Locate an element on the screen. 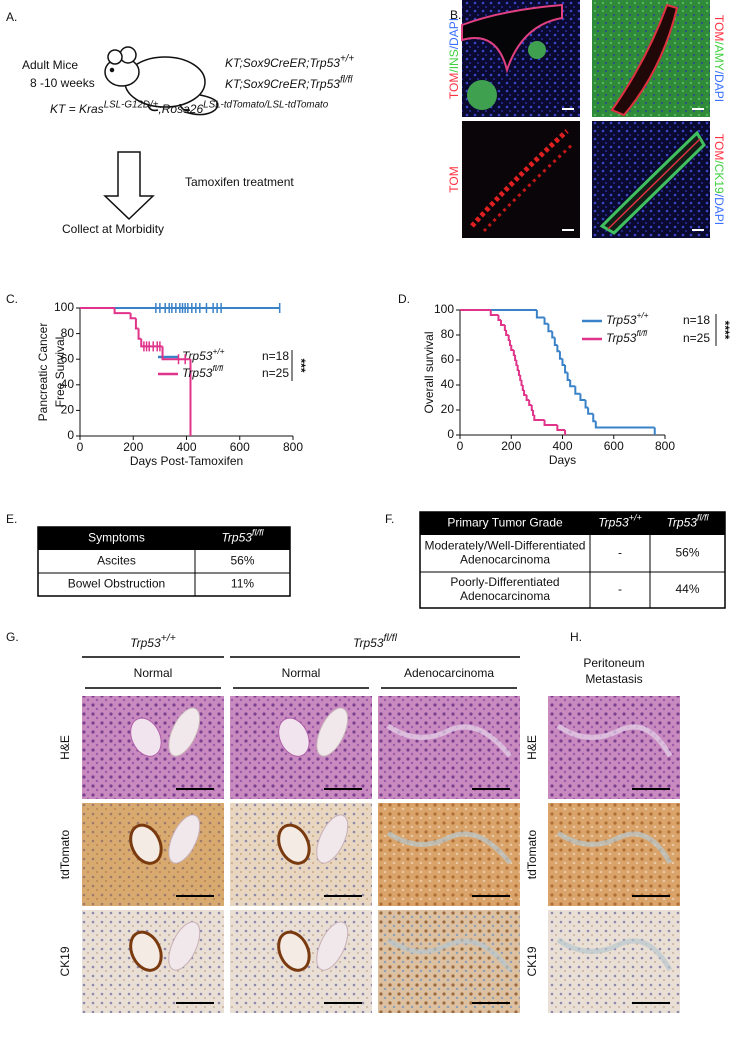 The image size is (738, 1050). y-tick-label: 80 is located at coordinates (448, 334).